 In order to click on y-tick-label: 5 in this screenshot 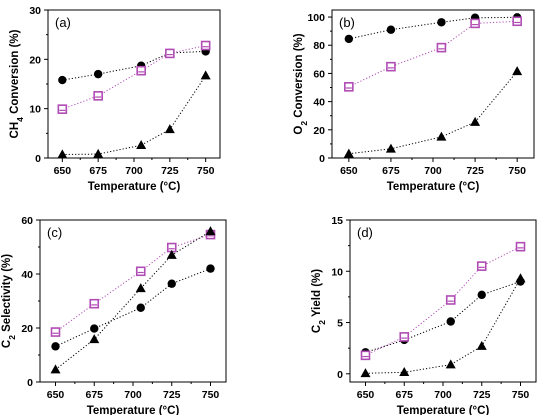, I will do `click(340, 324)`.